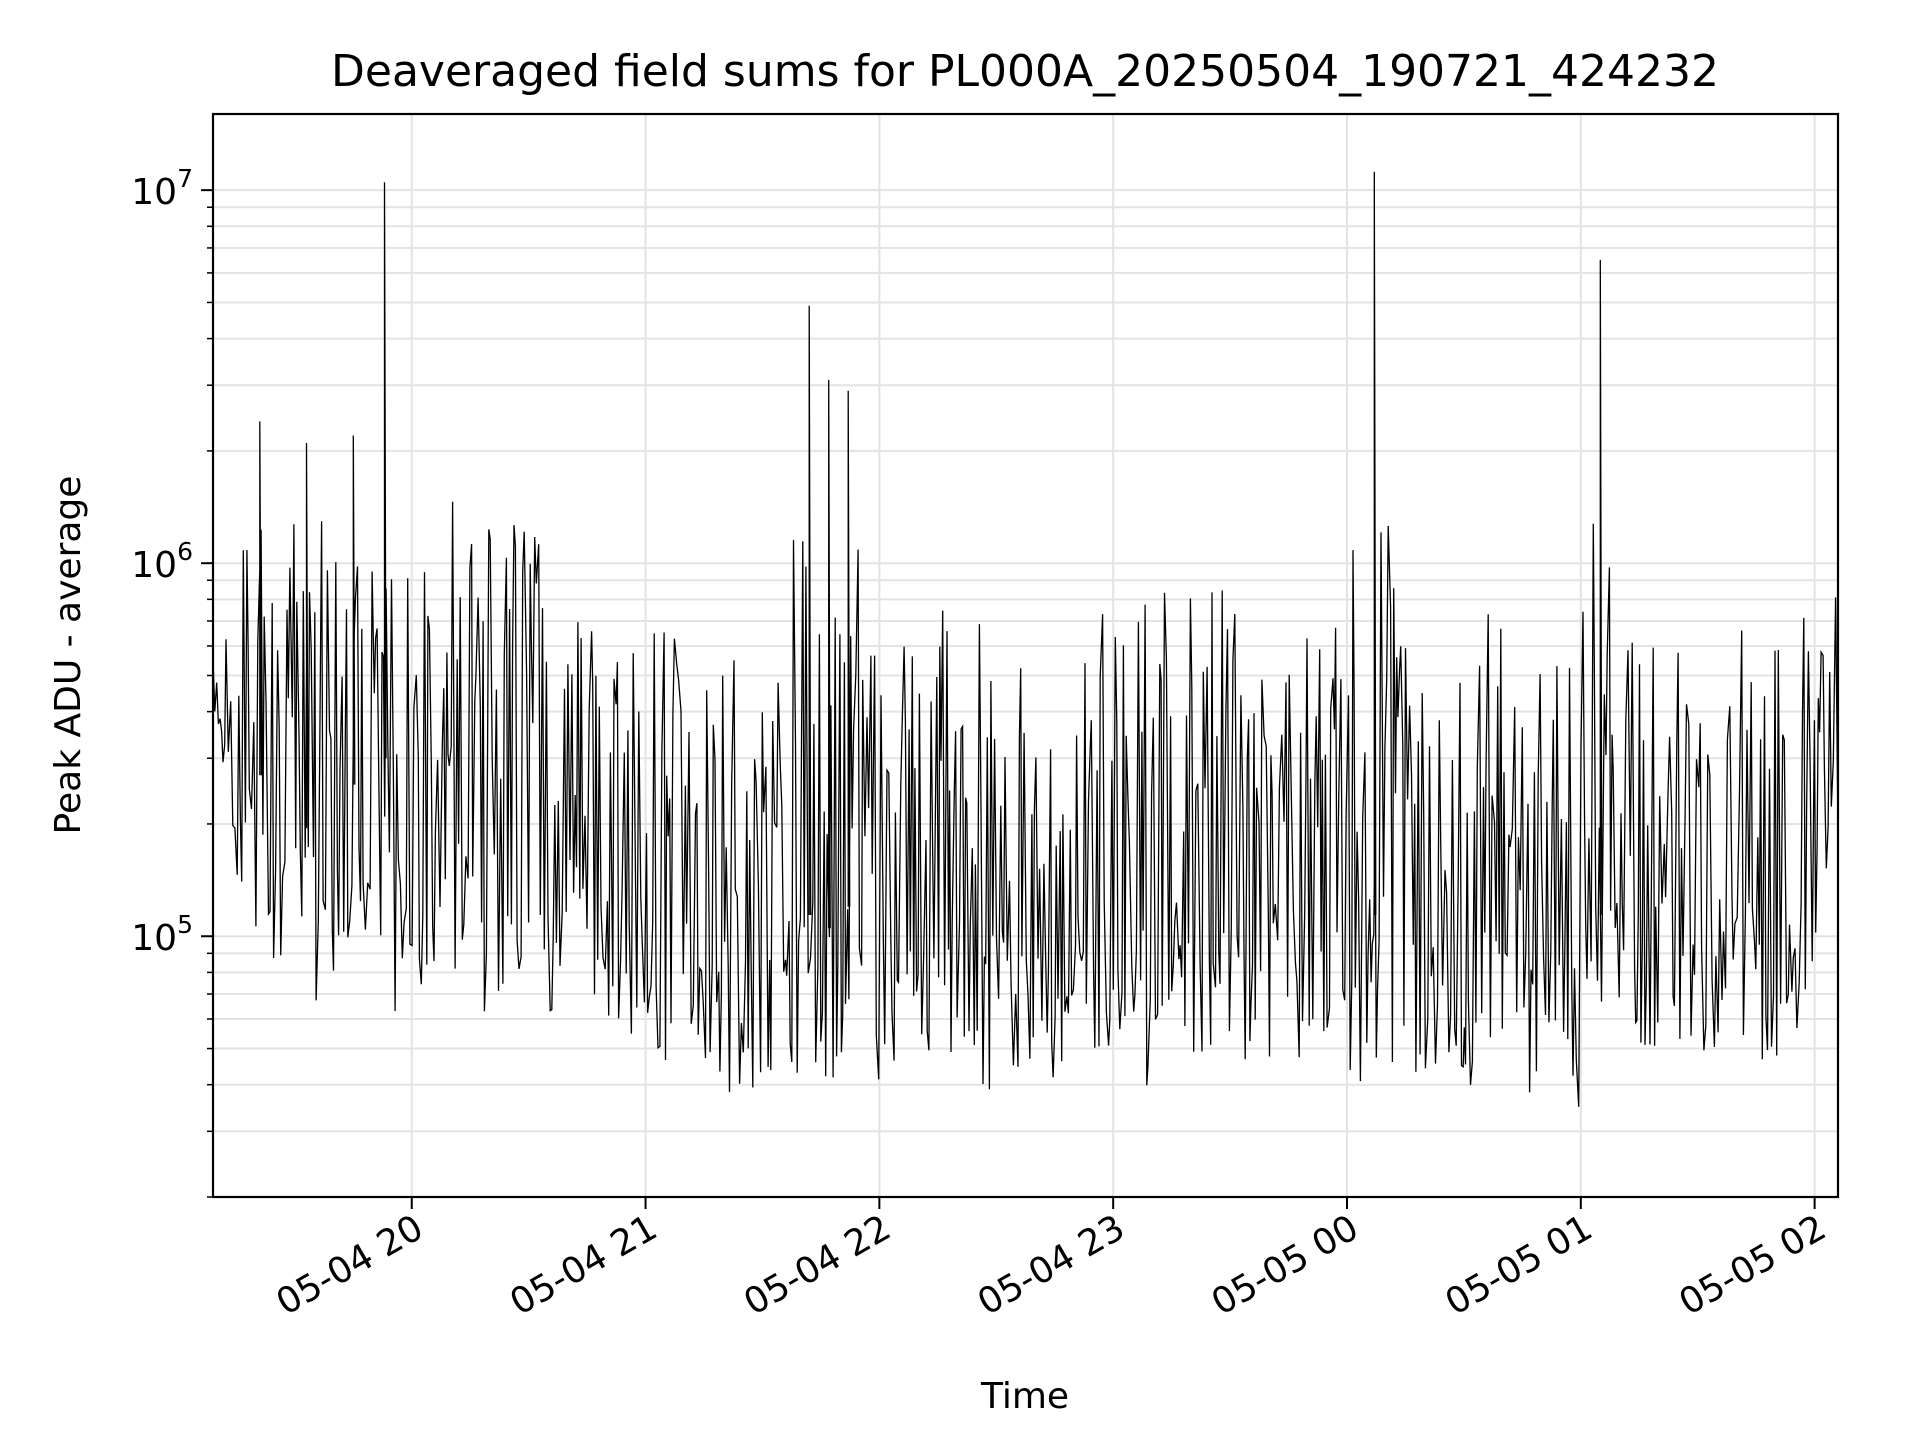 The image size is (1920, 1440). I want to click on x-axis-label: Time, so click(1024, 1396).